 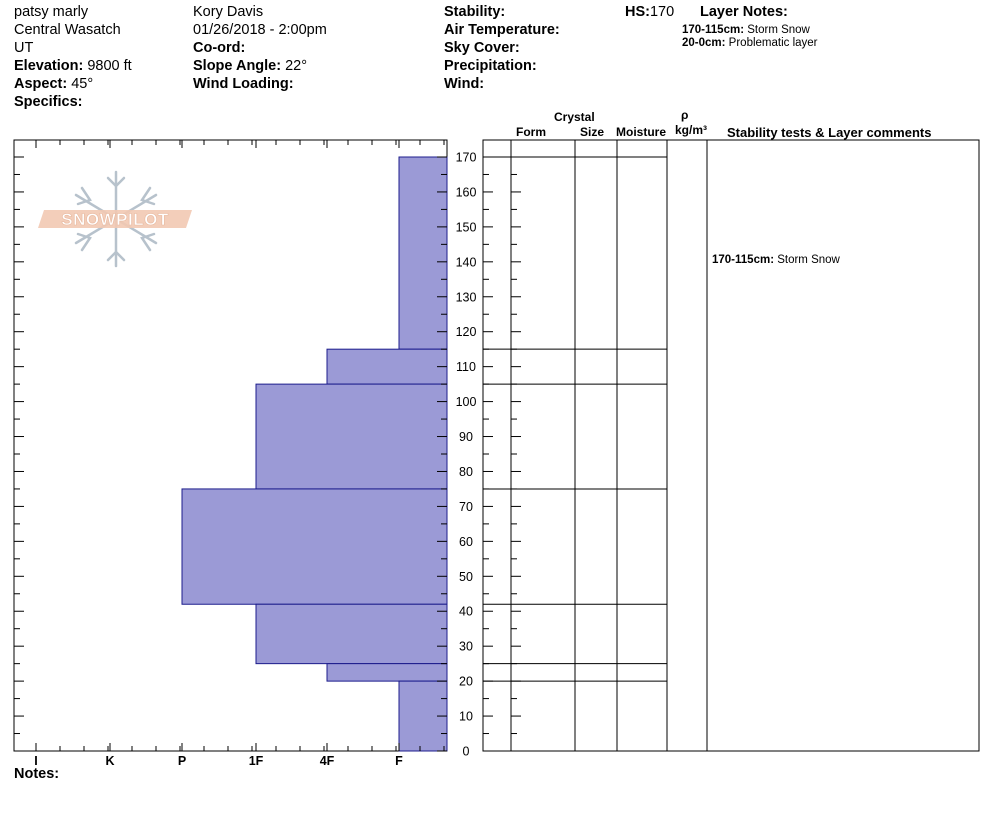 What do you see at coordinates (24, 48) in the screenshot?
I see `state: UT` at bounding box center [24, 48].